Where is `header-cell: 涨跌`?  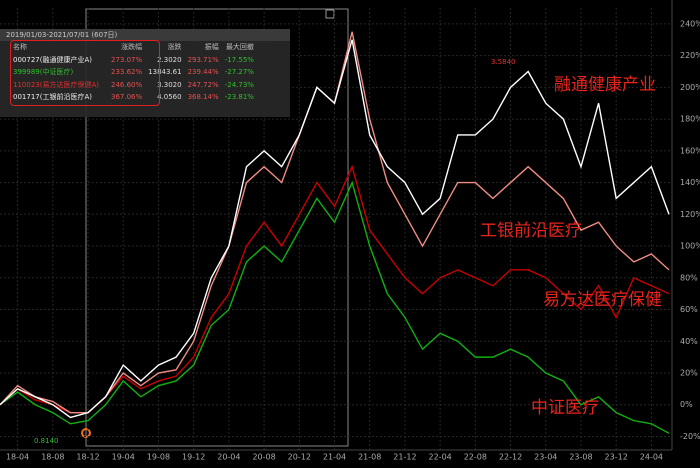
header-cell: 涨跌 is located at coordinates (174, 47).